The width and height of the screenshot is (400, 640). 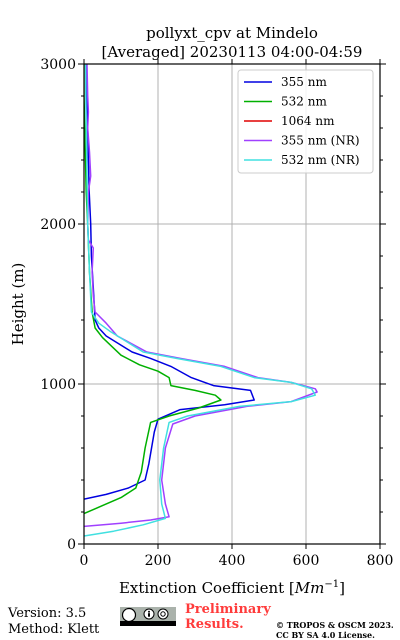 What do you see at coordinates (232, 52) in the screenshot?
I see `chart-subtitle: [Averaged] 20230113 04:00-04:59` at bounding box center [232, 52].